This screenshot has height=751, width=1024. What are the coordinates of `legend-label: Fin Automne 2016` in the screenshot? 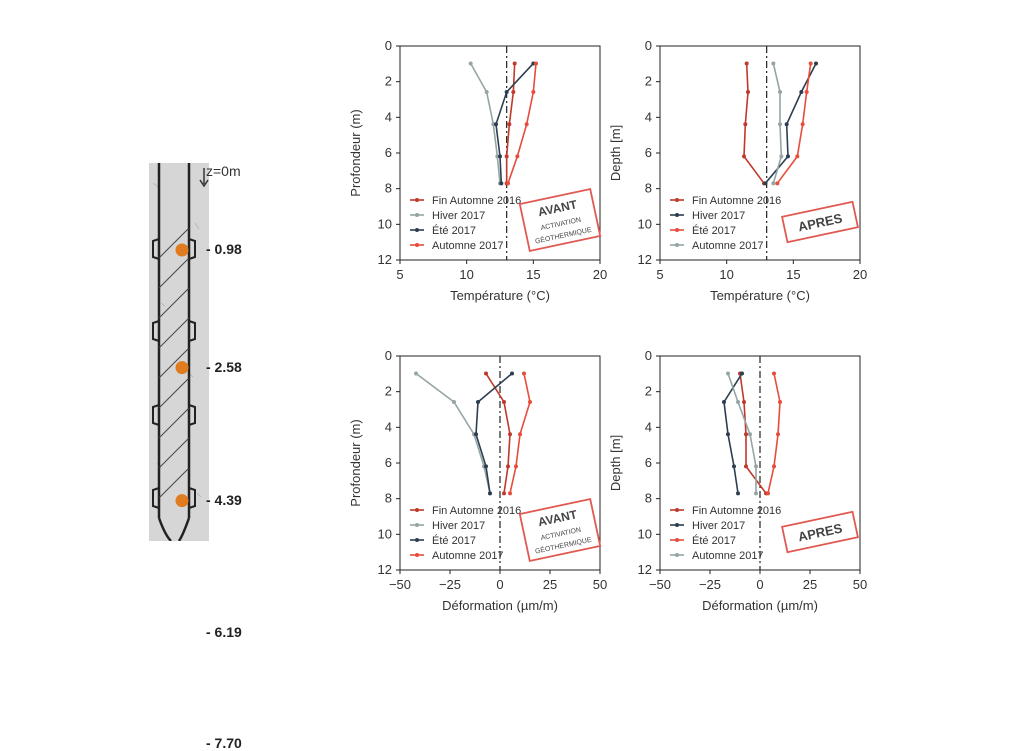 It's located at (476, 201).